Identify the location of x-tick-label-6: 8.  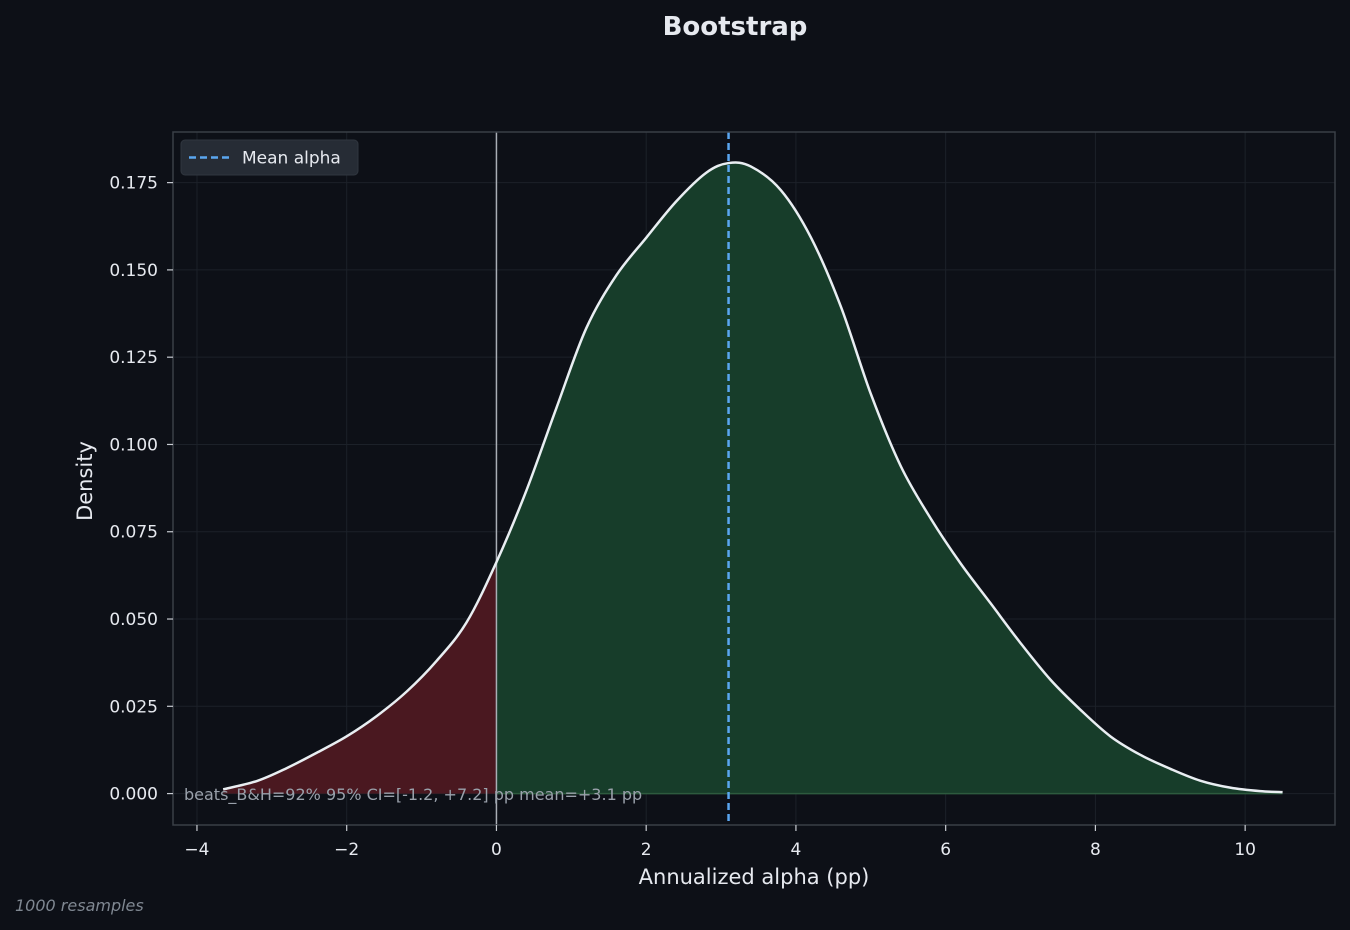
(1095, 850).